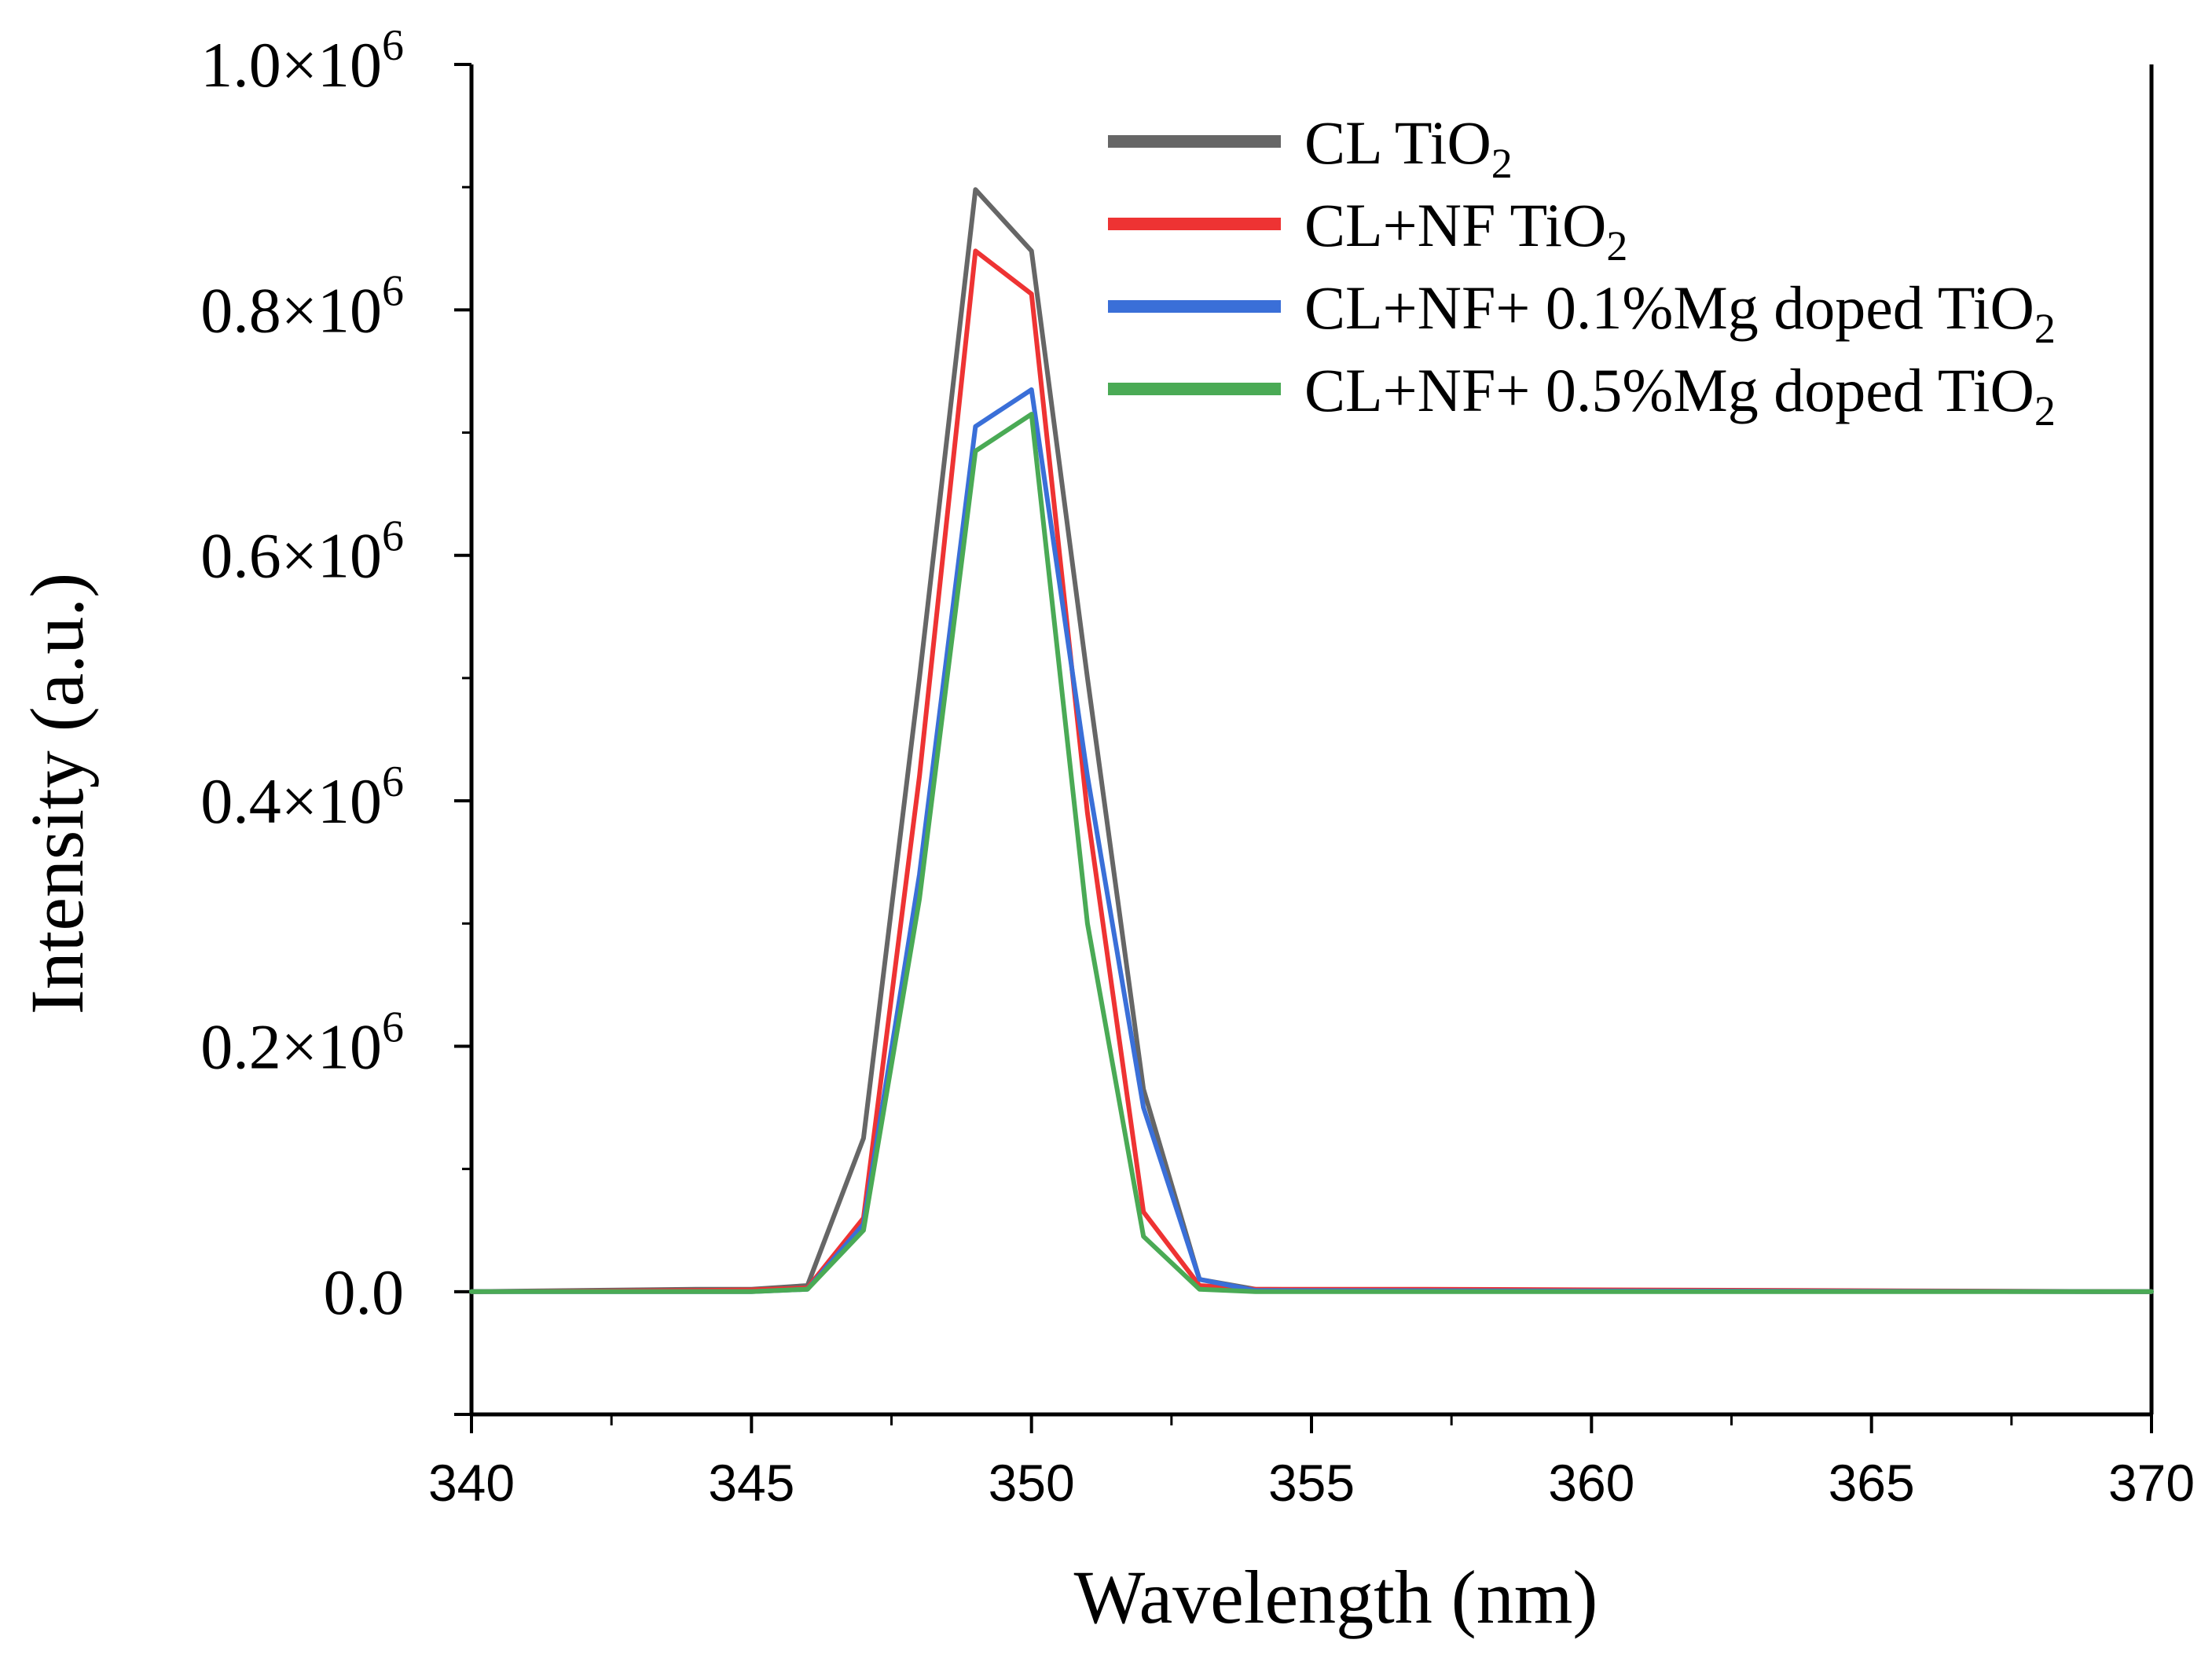  What do you see at coordinates (1680, 312) in the screenshot?
I see `legend-label-3: CL+NF+ 0.1%Mg doped TiO2` at bounding box center [1680, 312].